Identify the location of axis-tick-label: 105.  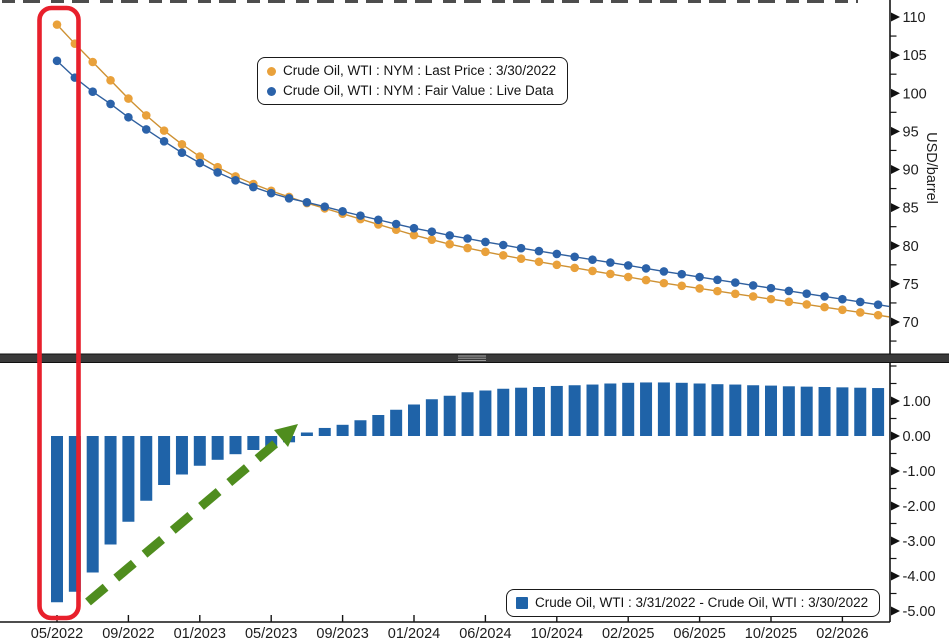
(915, 56).